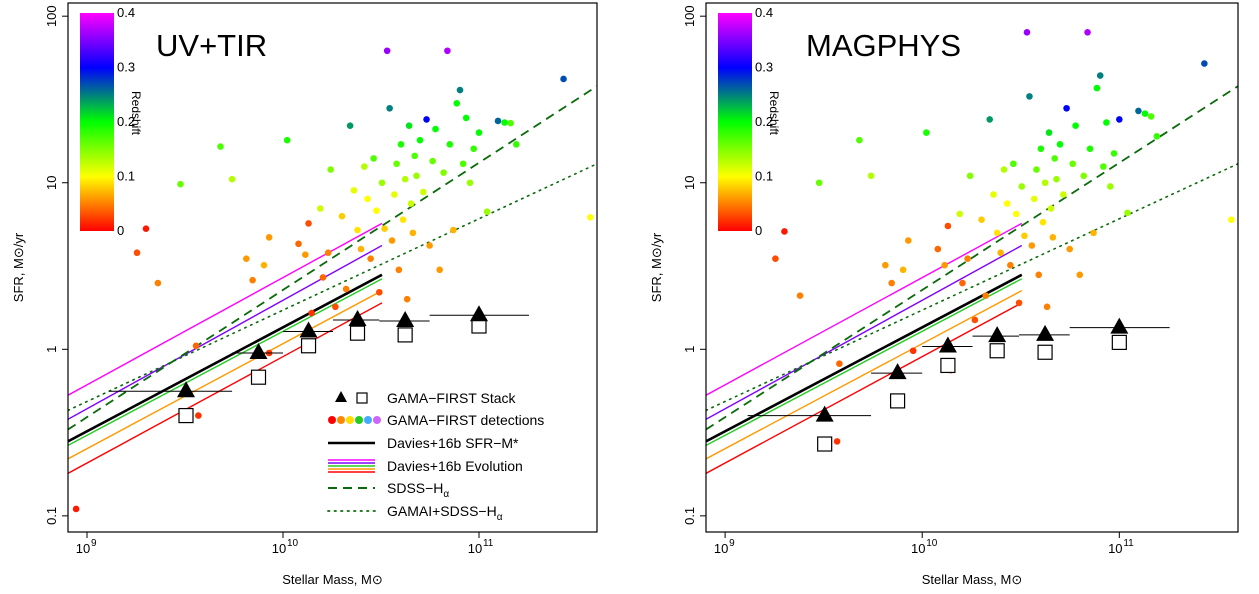 The height and width of the screenshot is (594, 1259). I want to click on legend-label: Davies+16b SFR−M*, so click(453, 443).